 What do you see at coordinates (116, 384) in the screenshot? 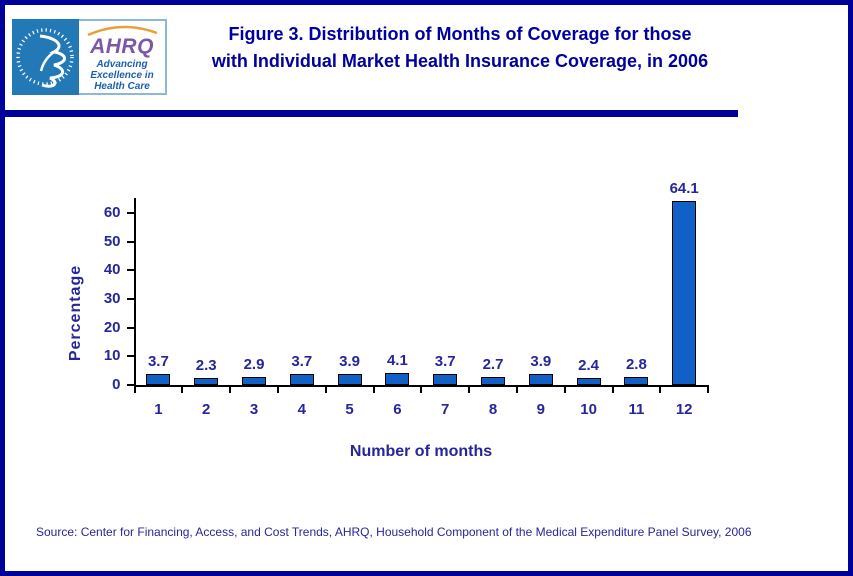
I see `y-tick-label: 0` at bounding box center [116, 384].